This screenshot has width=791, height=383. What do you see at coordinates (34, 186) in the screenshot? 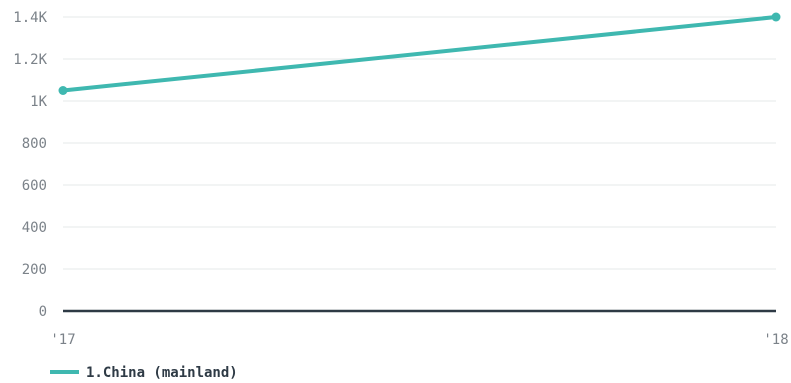
I see `y-tick-label: 600` at bounding box center [34, 186].